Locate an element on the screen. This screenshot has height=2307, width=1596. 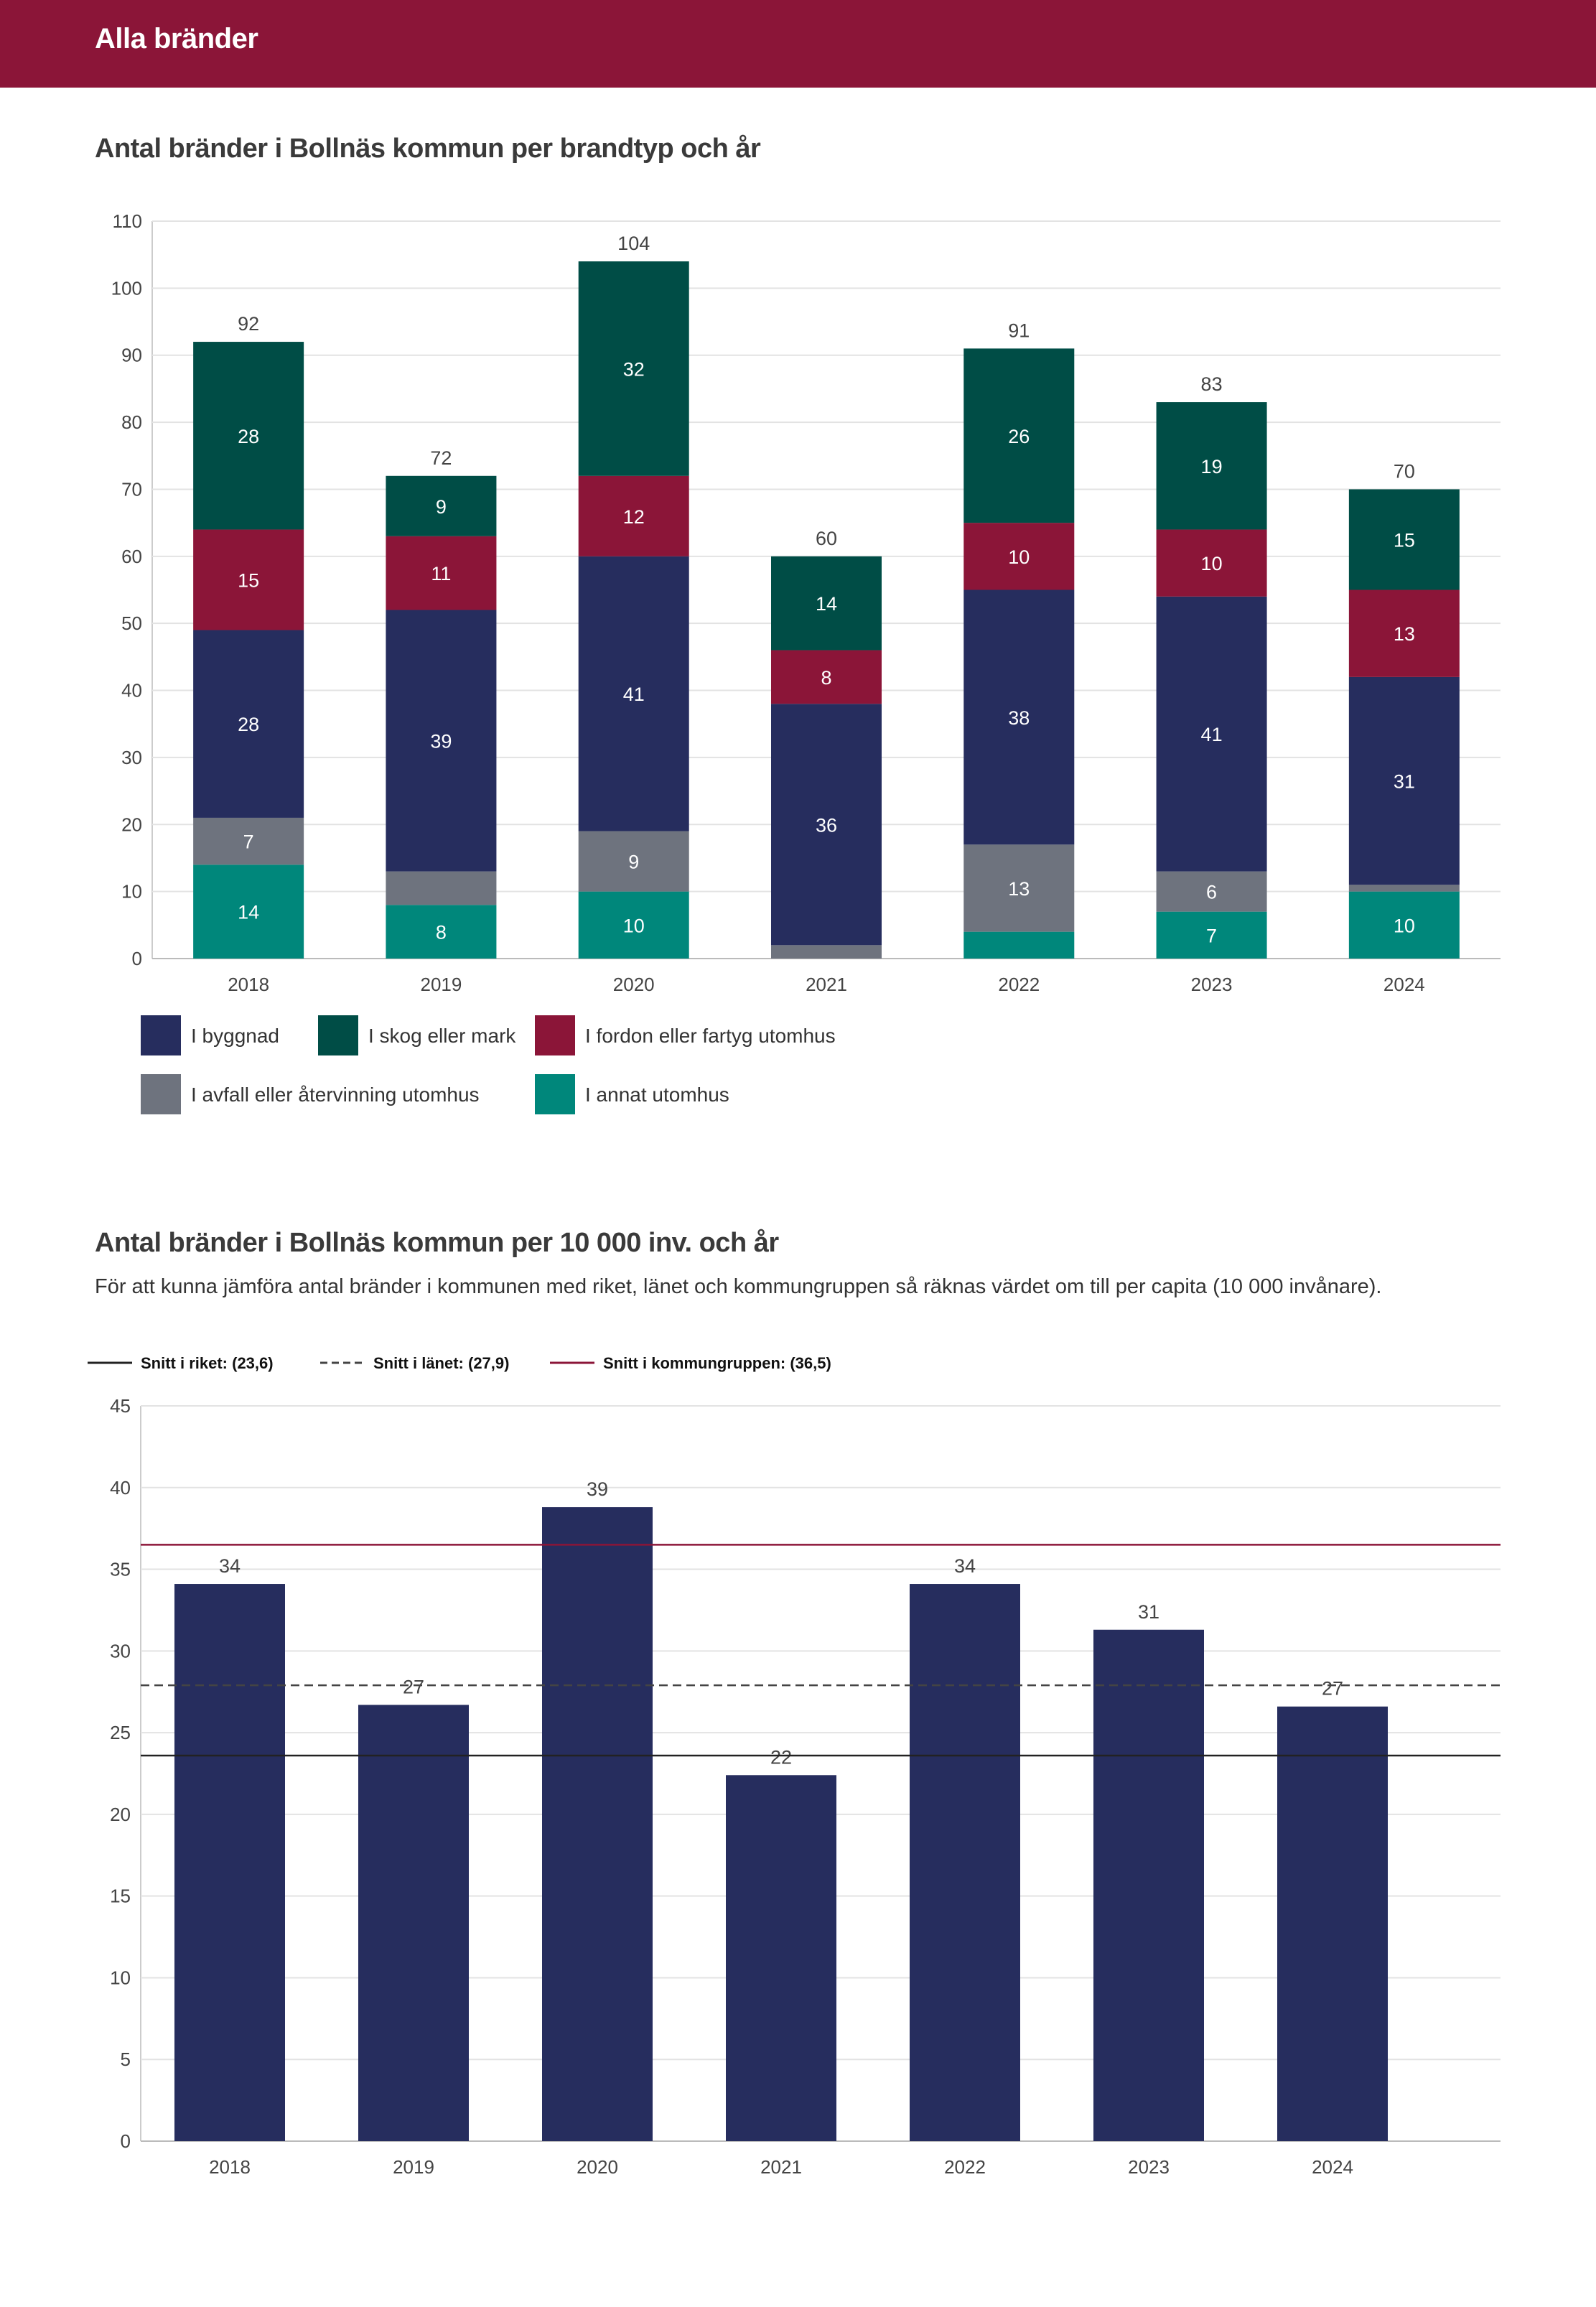
reference-legend-label: Snitt i riket: (23,6) is located at coordinates (207, 1363).